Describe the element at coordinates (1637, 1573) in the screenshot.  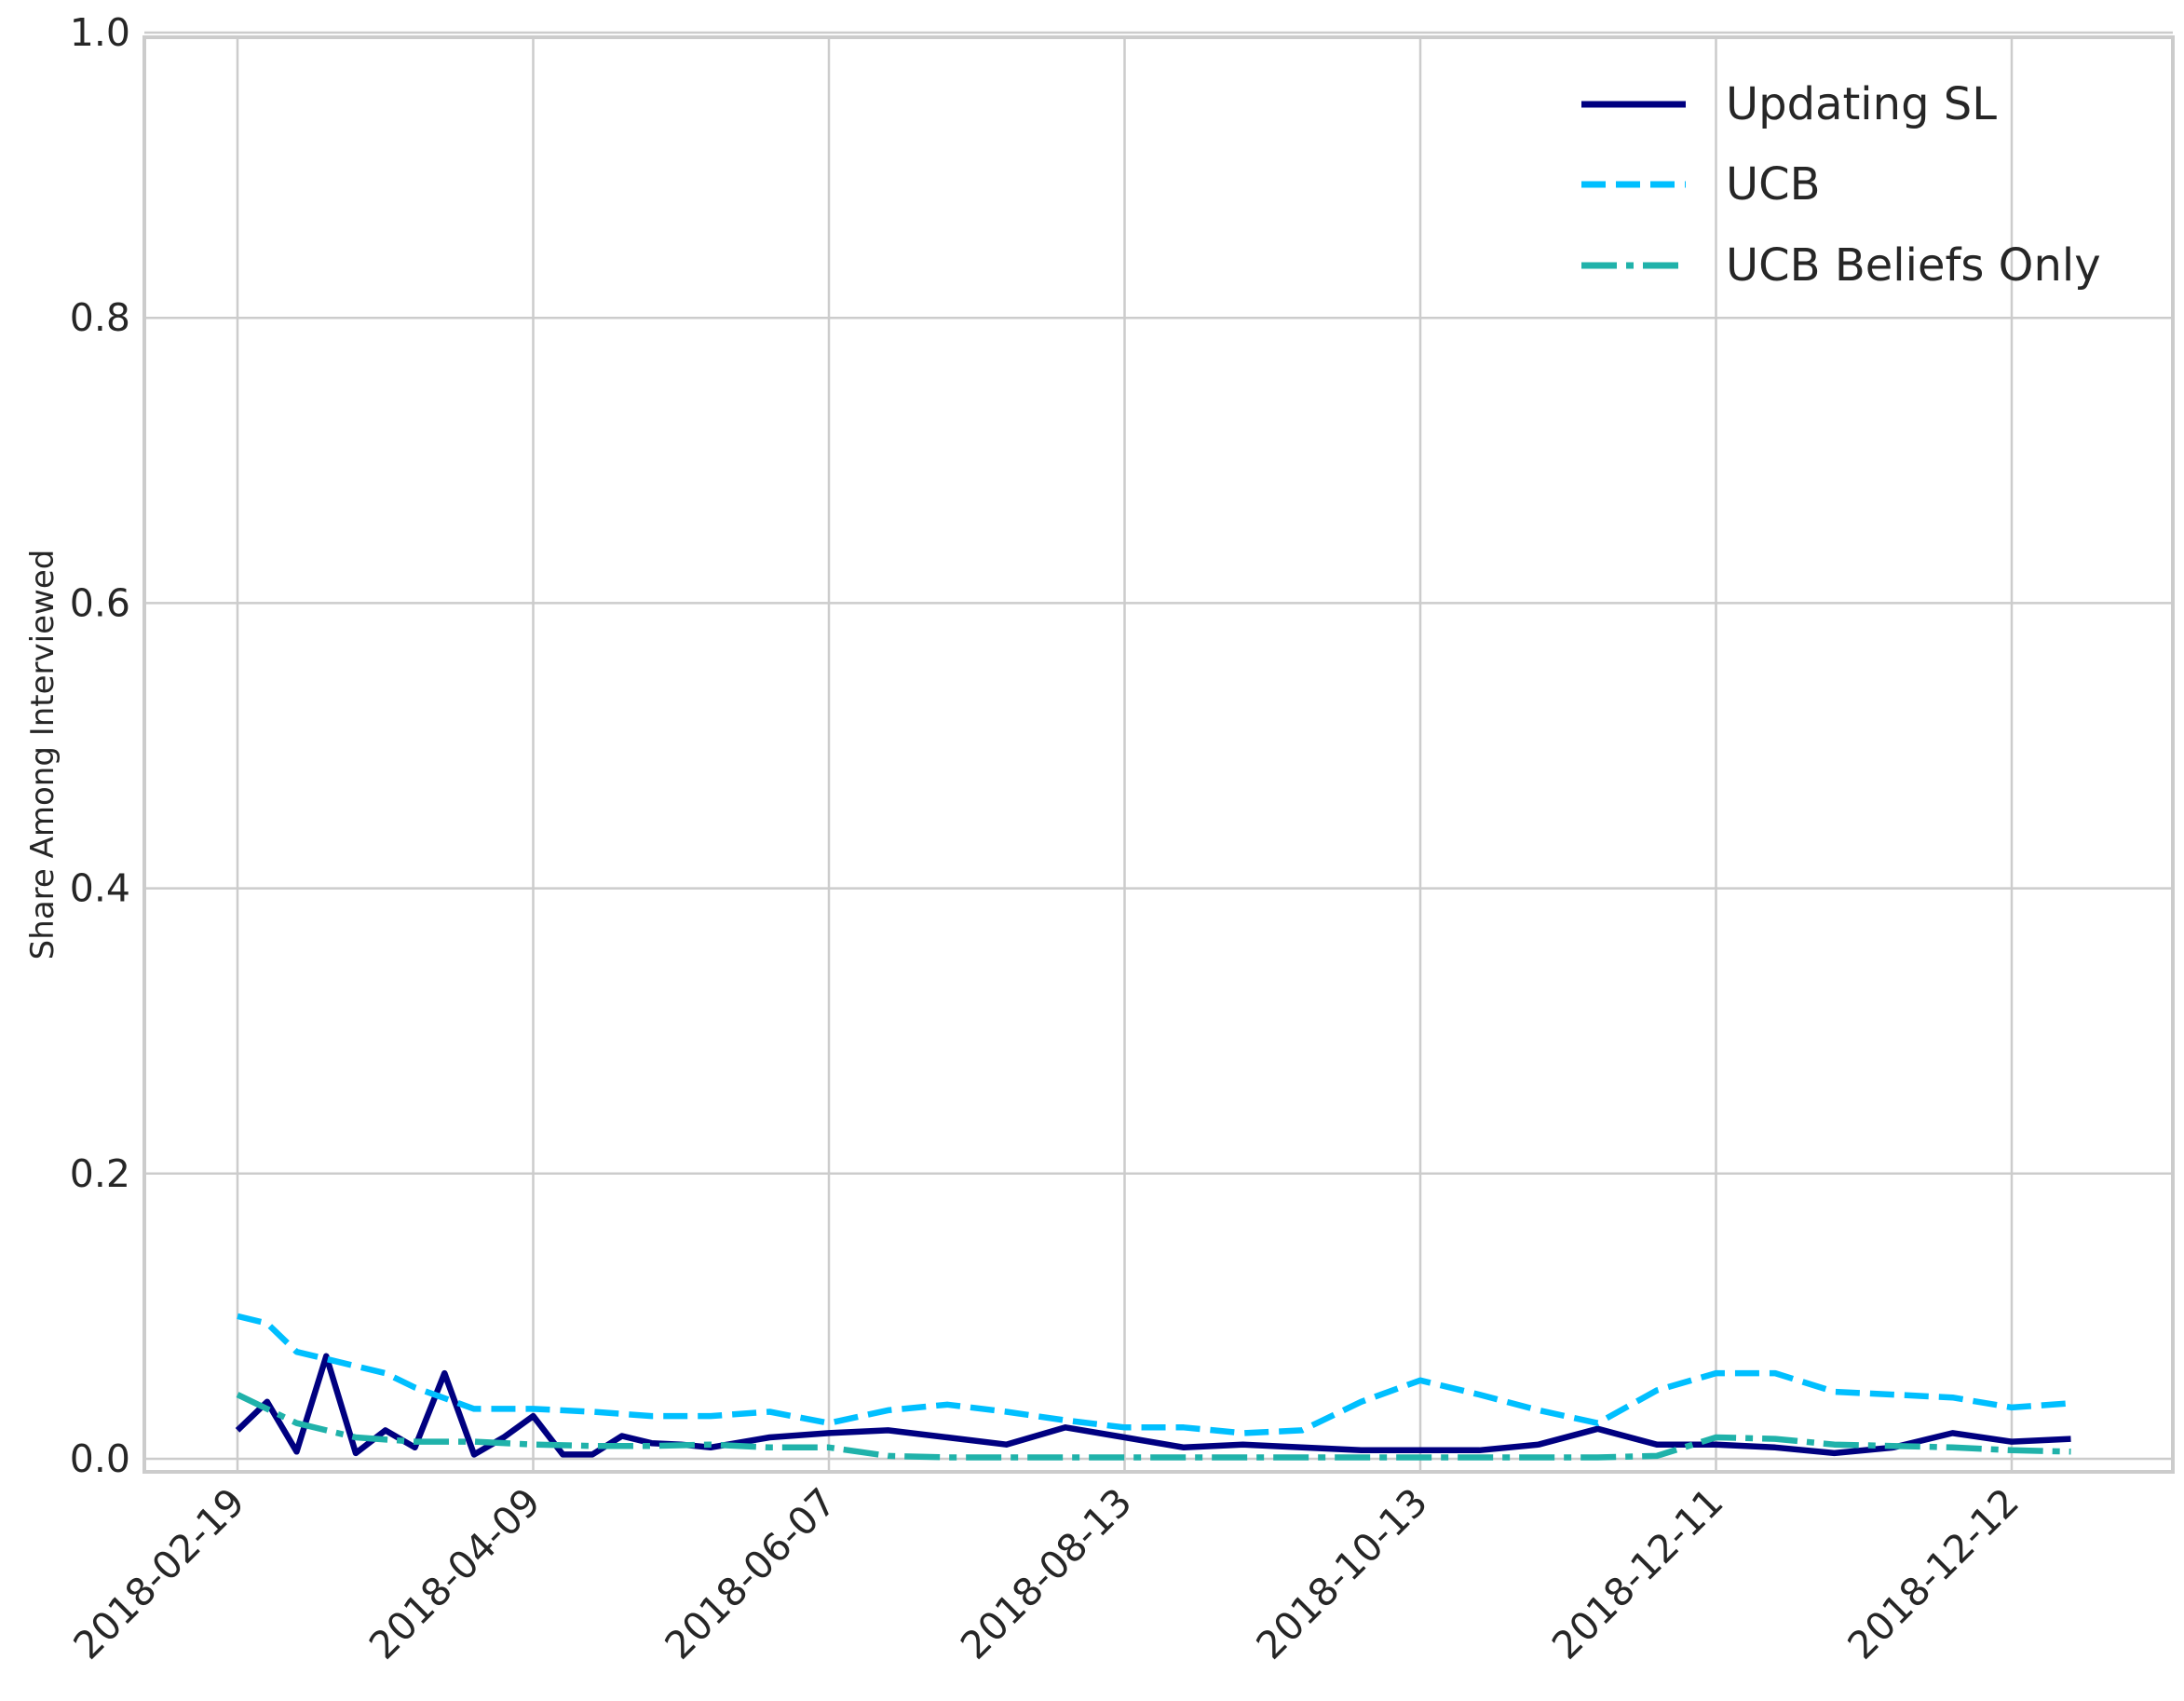
I see `x-tick-label: 2018-12-11` at that location.